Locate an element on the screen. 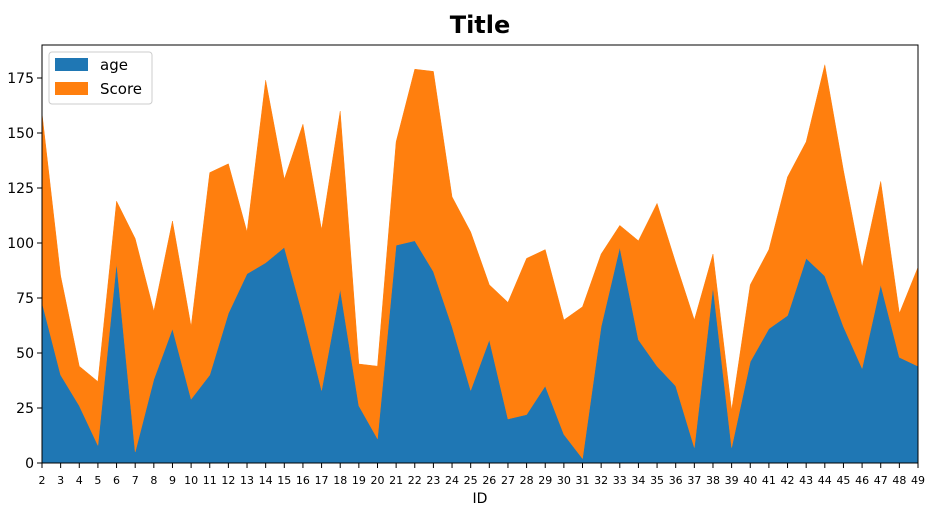  x-tick-label: 18 is located at coordinates (340, 480).